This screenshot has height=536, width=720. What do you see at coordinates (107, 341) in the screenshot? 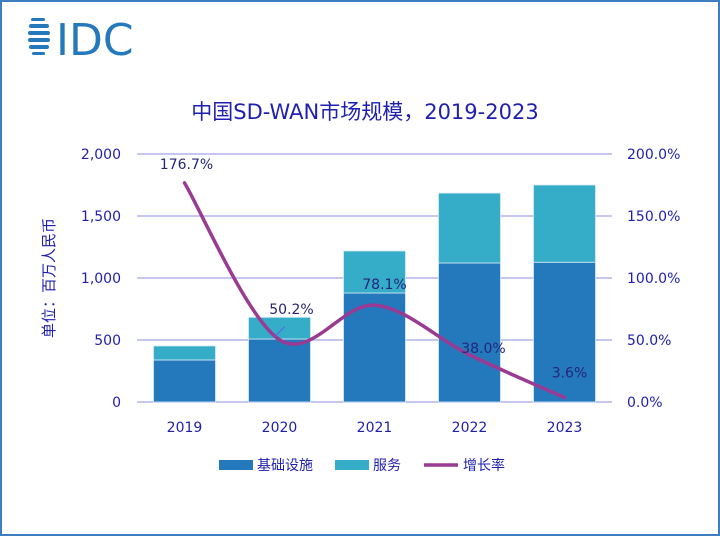
I see `y-tick-label: 500` at bounding box center [107, 341].